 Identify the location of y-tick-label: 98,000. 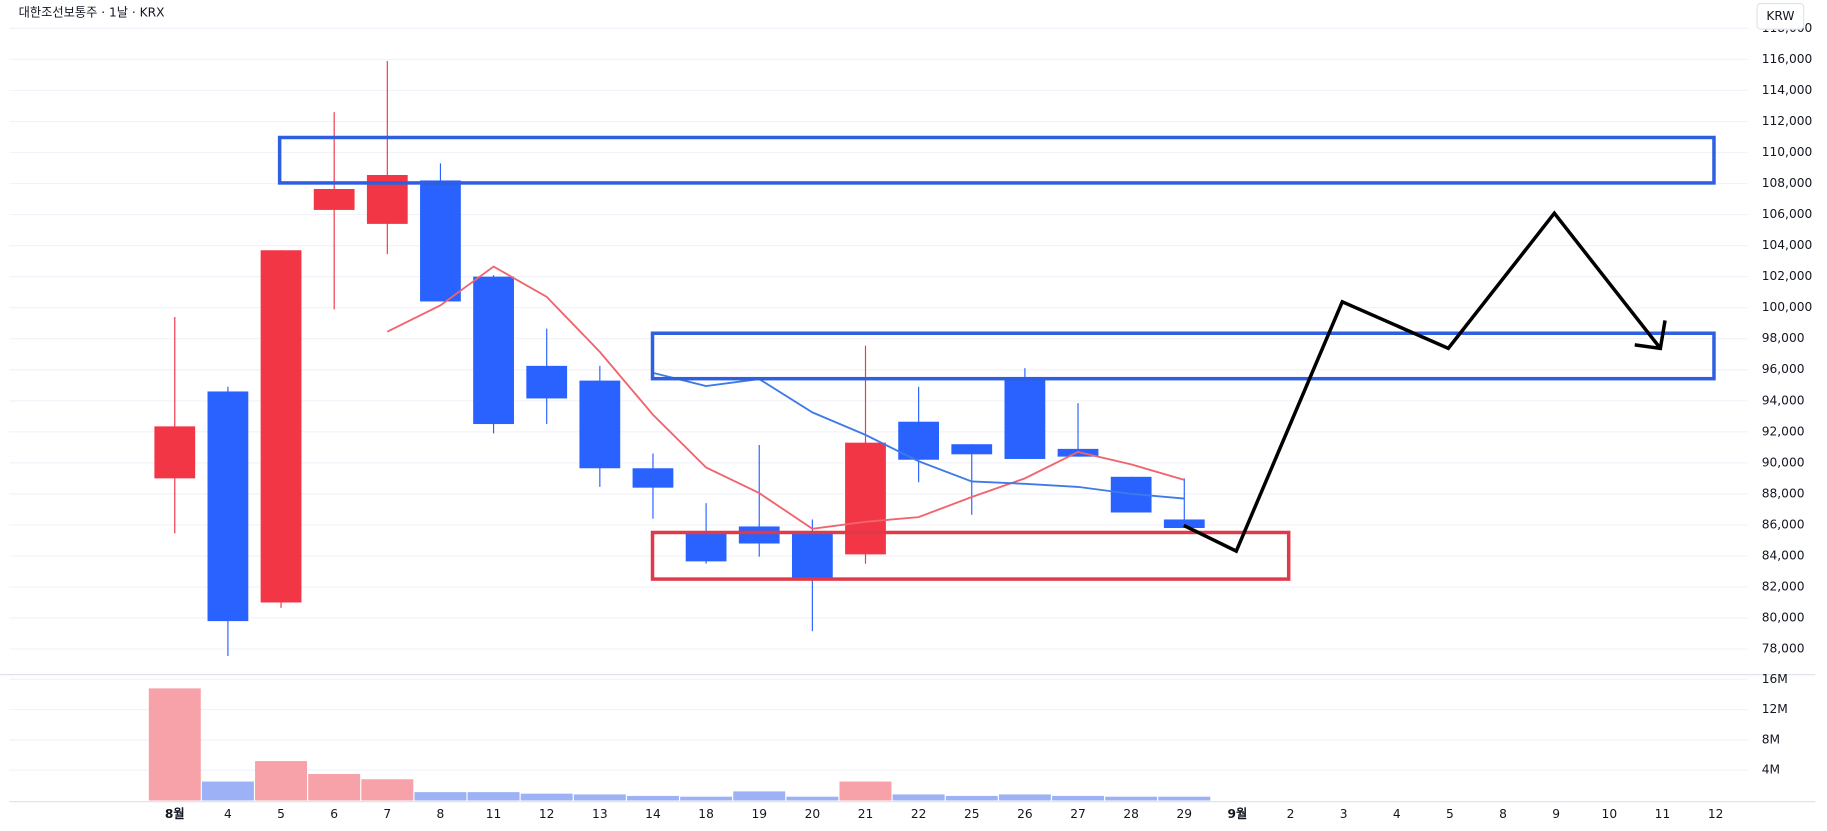
(1783, 338).